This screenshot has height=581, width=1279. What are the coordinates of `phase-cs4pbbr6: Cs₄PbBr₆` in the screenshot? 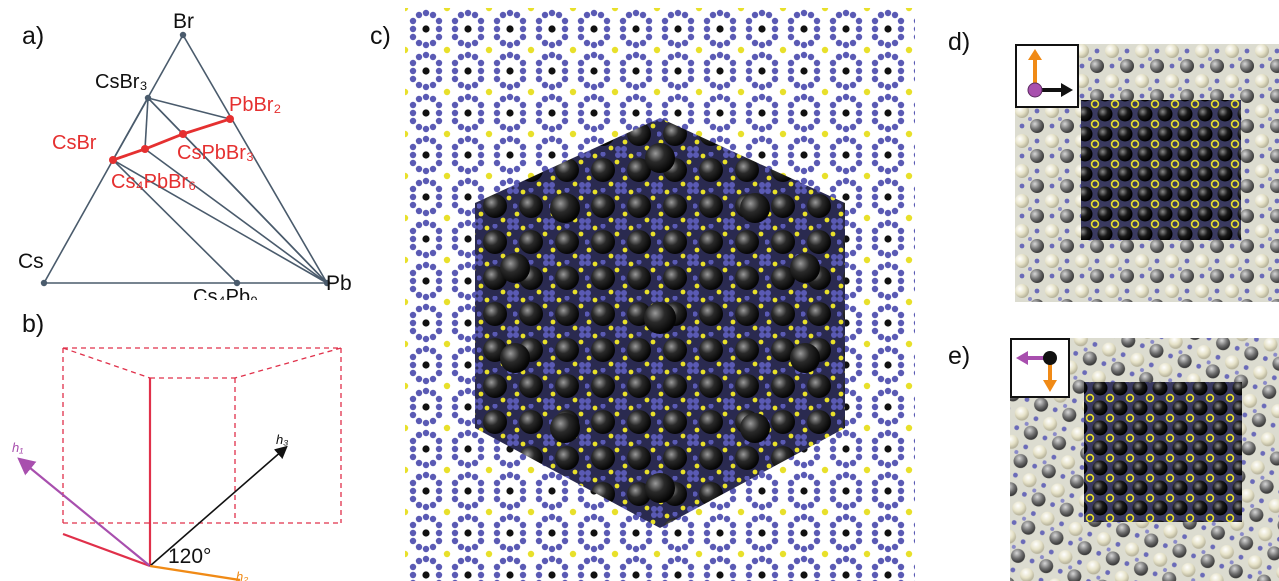 It's located at (153, 182).